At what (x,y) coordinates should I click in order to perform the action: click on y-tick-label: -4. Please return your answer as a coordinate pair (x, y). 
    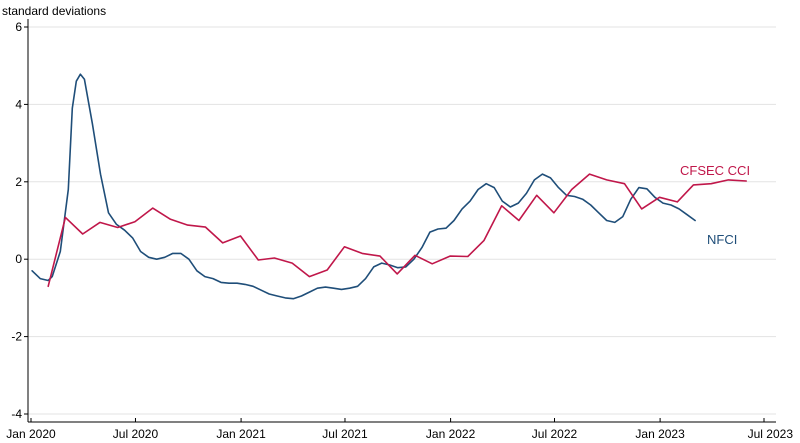
    Looking at the image, I should click on (16, 414).